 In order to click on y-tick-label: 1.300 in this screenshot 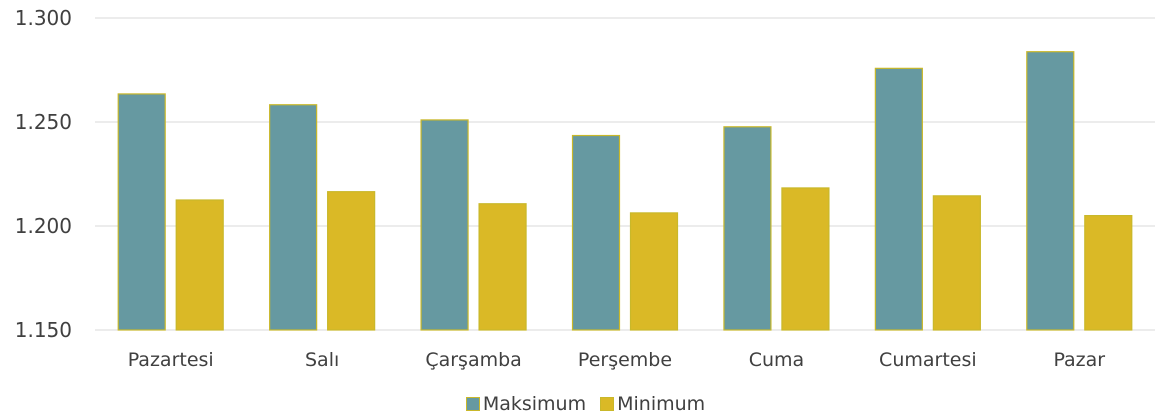, I will do `click(43, 18)`.